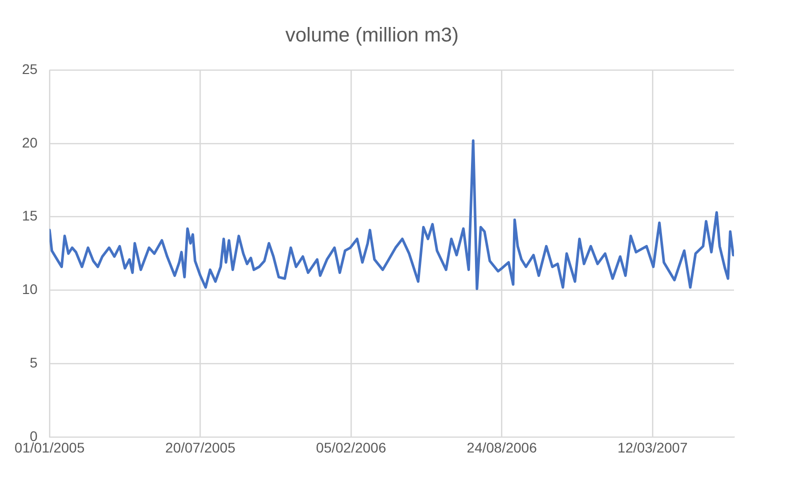 The image size is (794, 480). What do you see at coordinates (30, 68) in the screenshot?
I see `y-tick-label: 25` at bounding box center [30, 68].